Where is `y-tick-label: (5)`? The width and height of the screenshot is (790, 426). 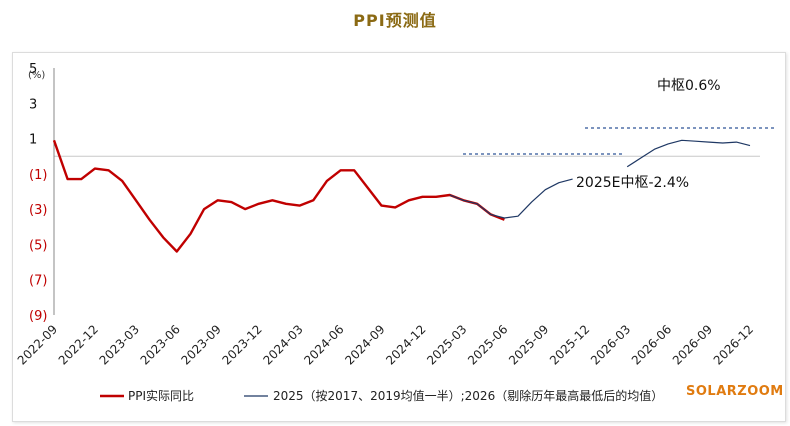
y-tick-label: (5) is located at coordinates (38, 245).